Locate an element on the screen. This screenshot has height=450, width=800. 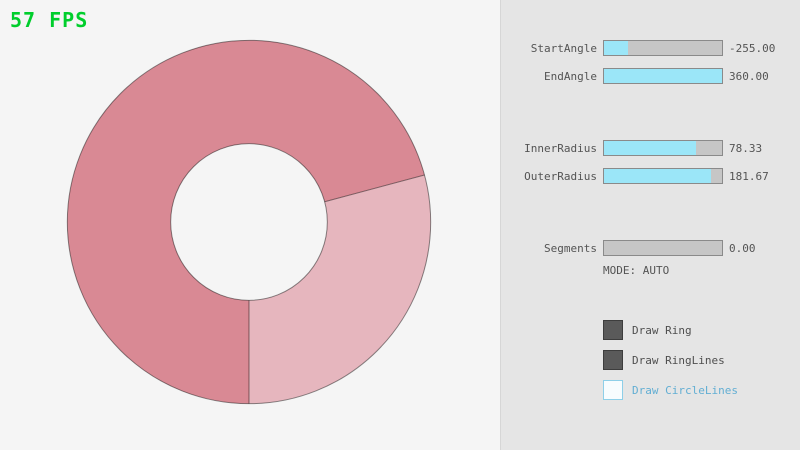
outerradius-slider is located at coordinates (663, 176).